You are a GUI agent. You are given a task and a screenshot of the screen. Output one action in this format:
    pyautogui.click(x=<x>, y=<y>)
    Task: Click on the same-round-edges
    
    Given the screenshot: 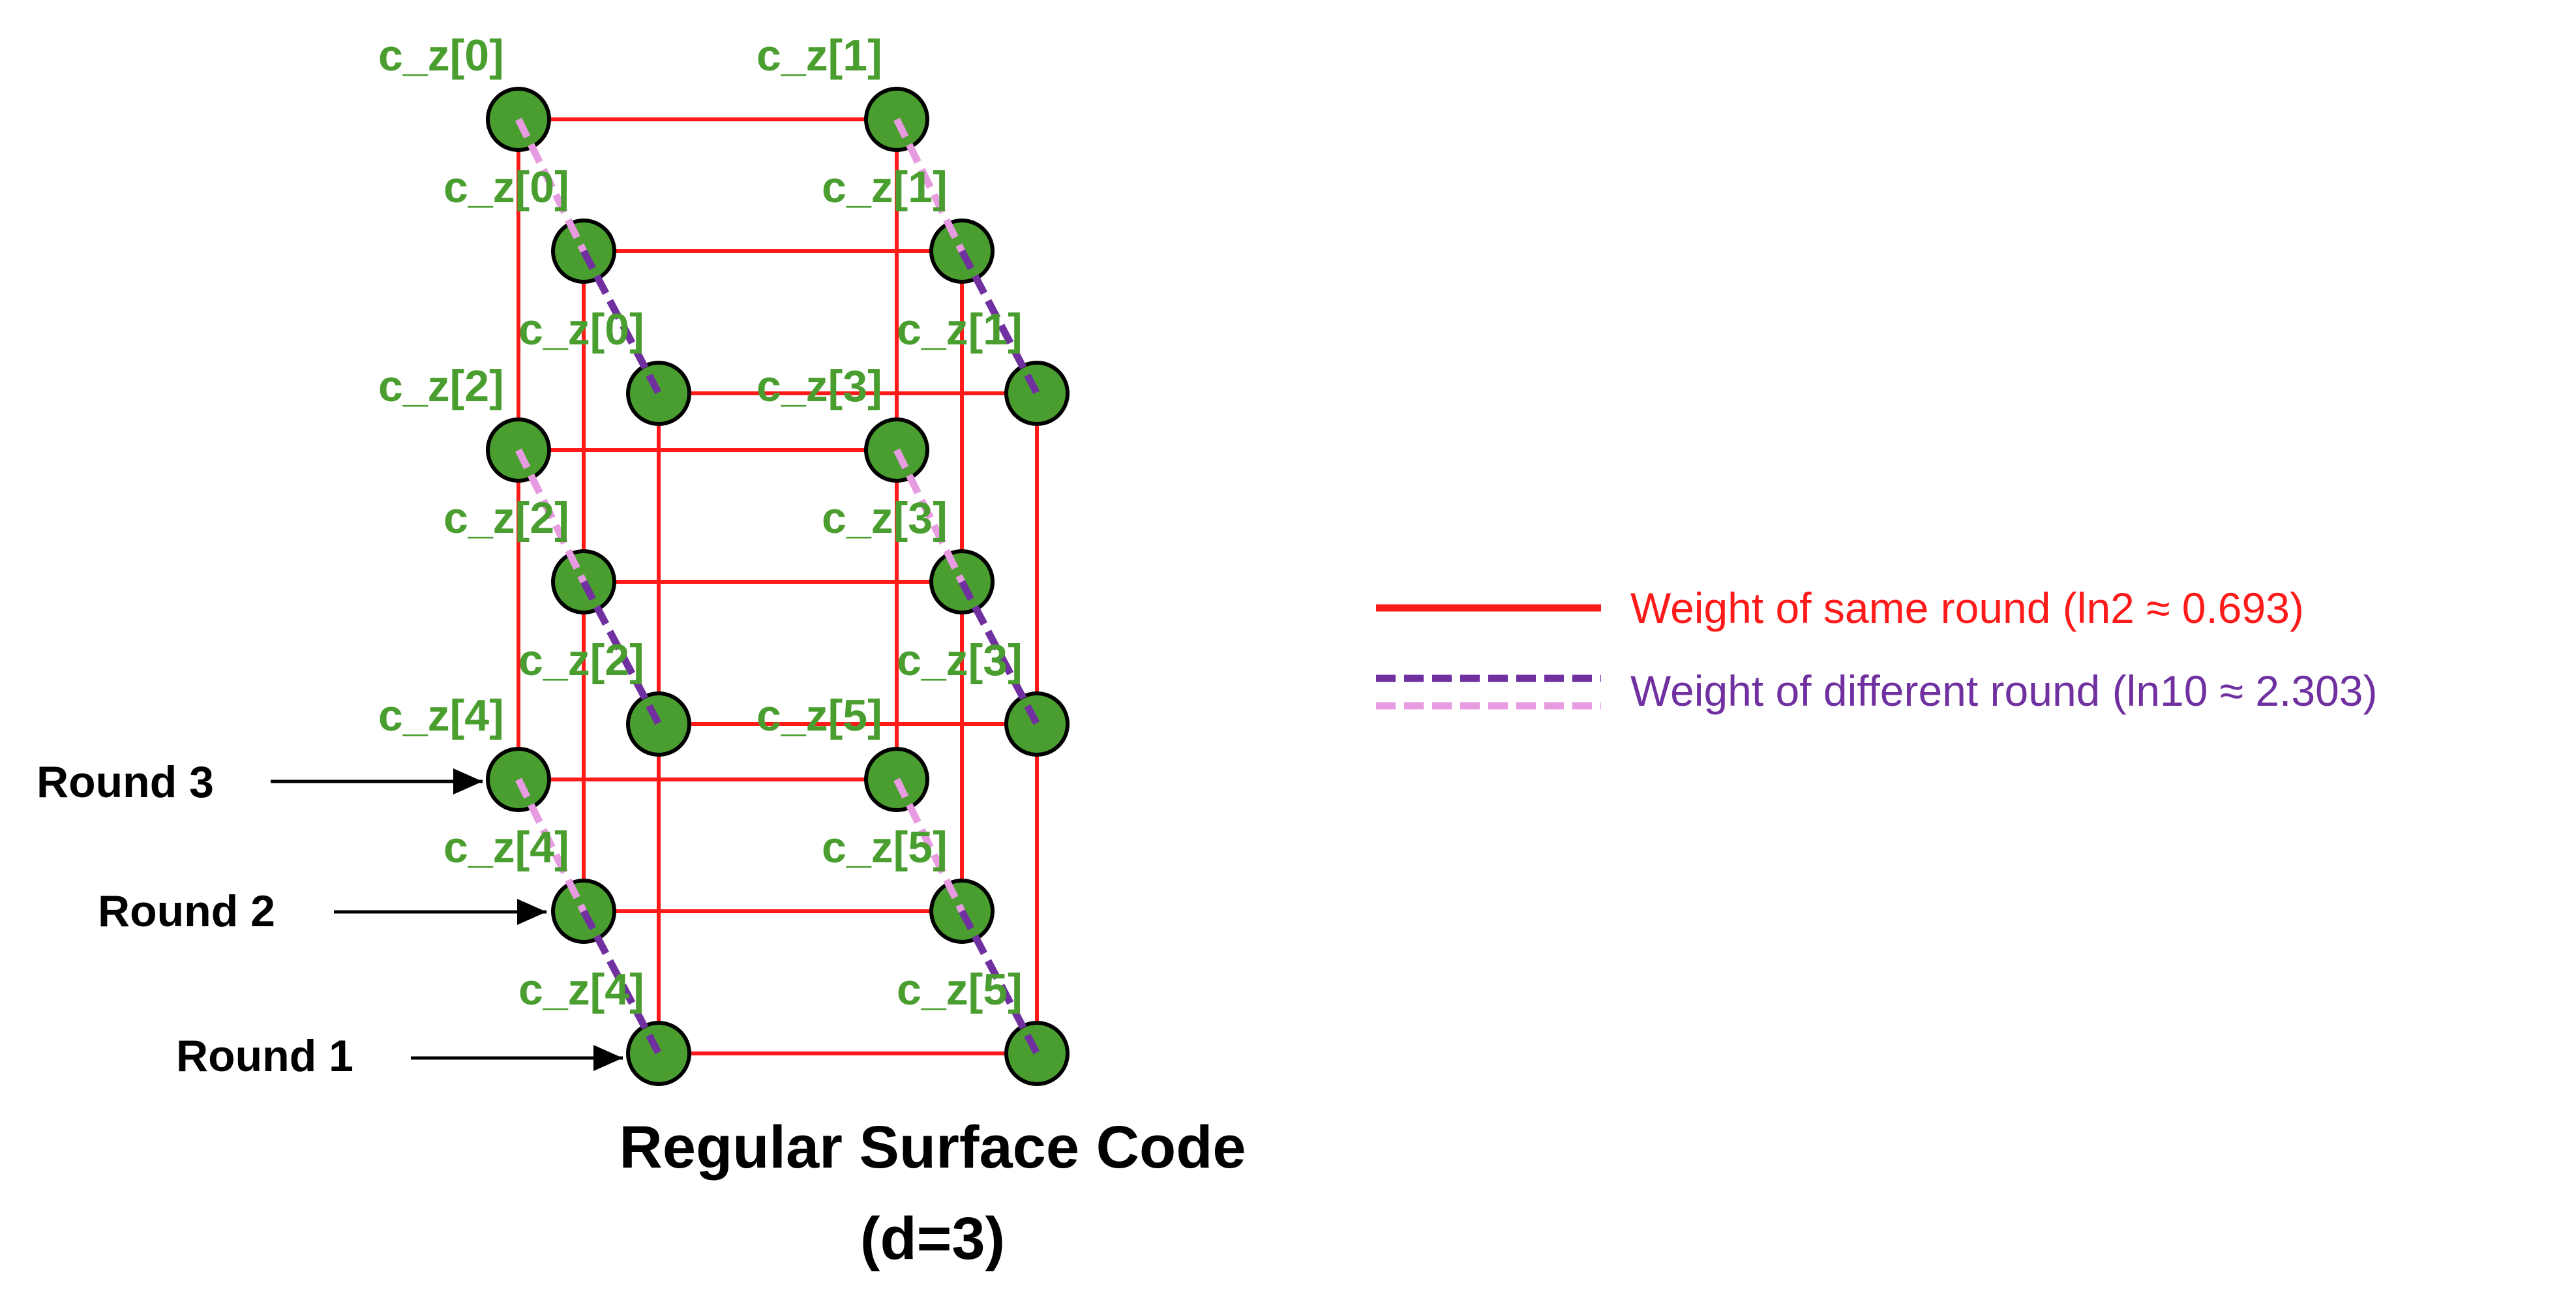 What is the action you would take?
    pyautogui.click(x=777, y=586)
    